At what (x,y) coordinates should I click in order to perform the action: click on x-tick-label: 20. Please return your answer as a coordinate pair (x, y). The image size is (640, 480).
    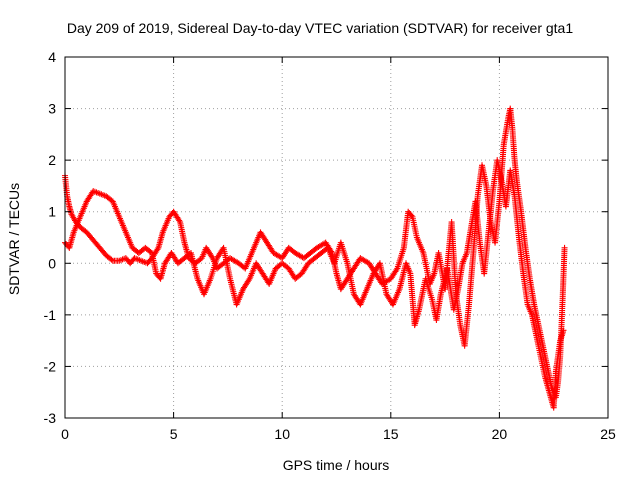
    Looking at the image, I should click on (500, 434).